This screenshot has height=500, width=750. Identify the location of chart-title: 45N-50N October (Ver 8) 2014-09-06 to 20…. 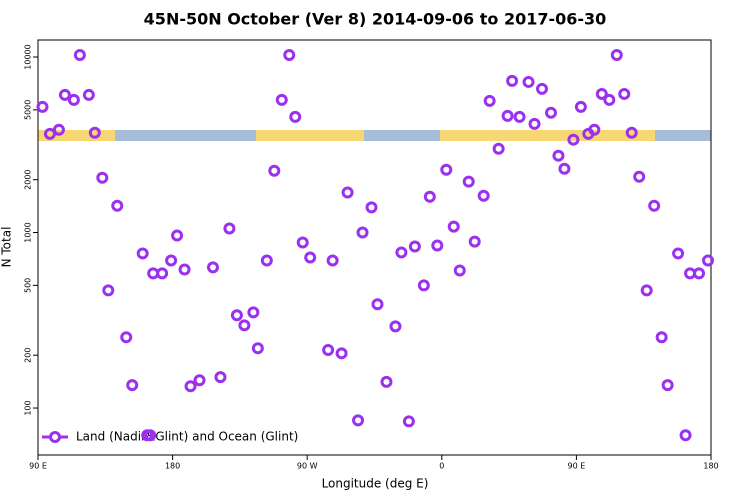
(375, 19).